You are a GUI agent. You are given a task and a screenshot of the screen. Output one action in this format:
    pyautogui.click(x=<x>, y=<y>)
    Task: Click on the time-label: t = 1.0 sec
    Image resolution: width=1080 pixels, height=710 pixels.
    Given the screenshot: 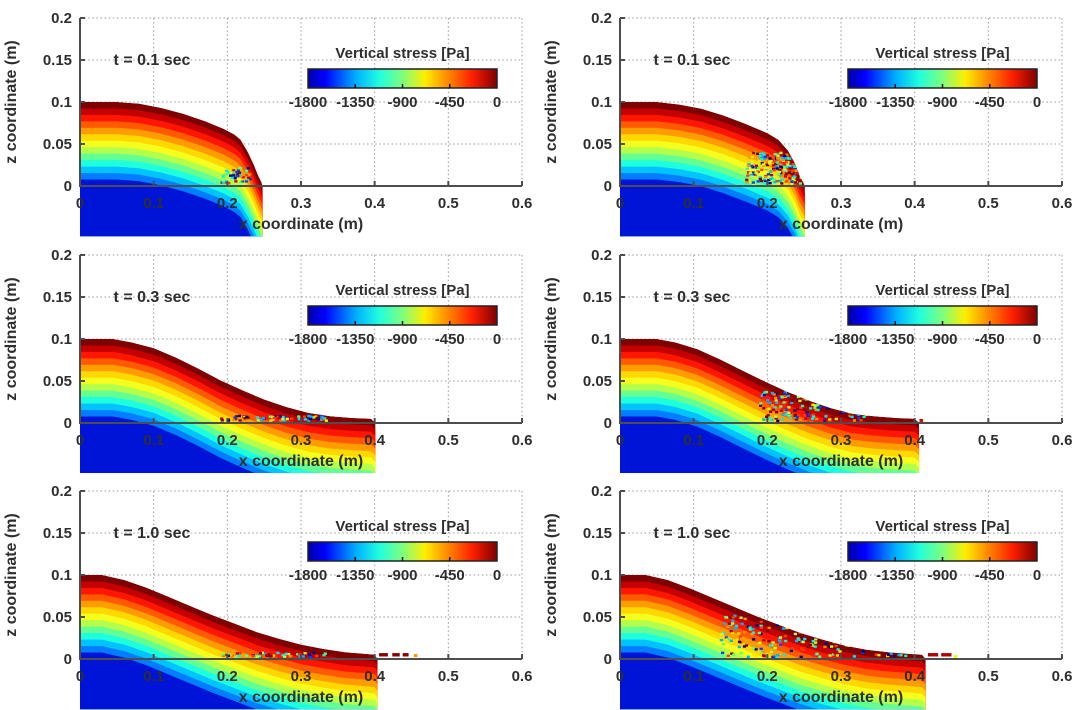 What is the action you would take?
    pyautogui.click(x=152, y=533)
    